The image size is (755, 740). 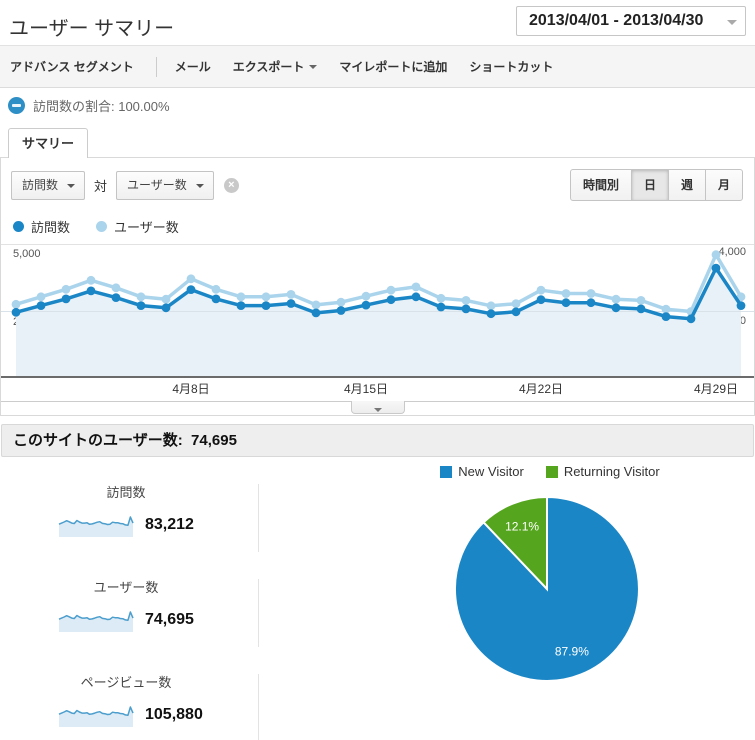 What do you see at coordinates (649, 185) in the screenshot?
I see `granularity-day-button: 日` at bounding box center [649, 185].